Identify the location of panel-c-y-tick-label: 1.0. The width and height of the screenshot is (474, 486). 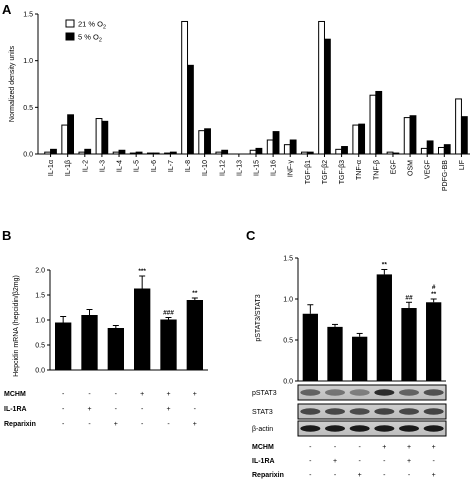
(288, 300).